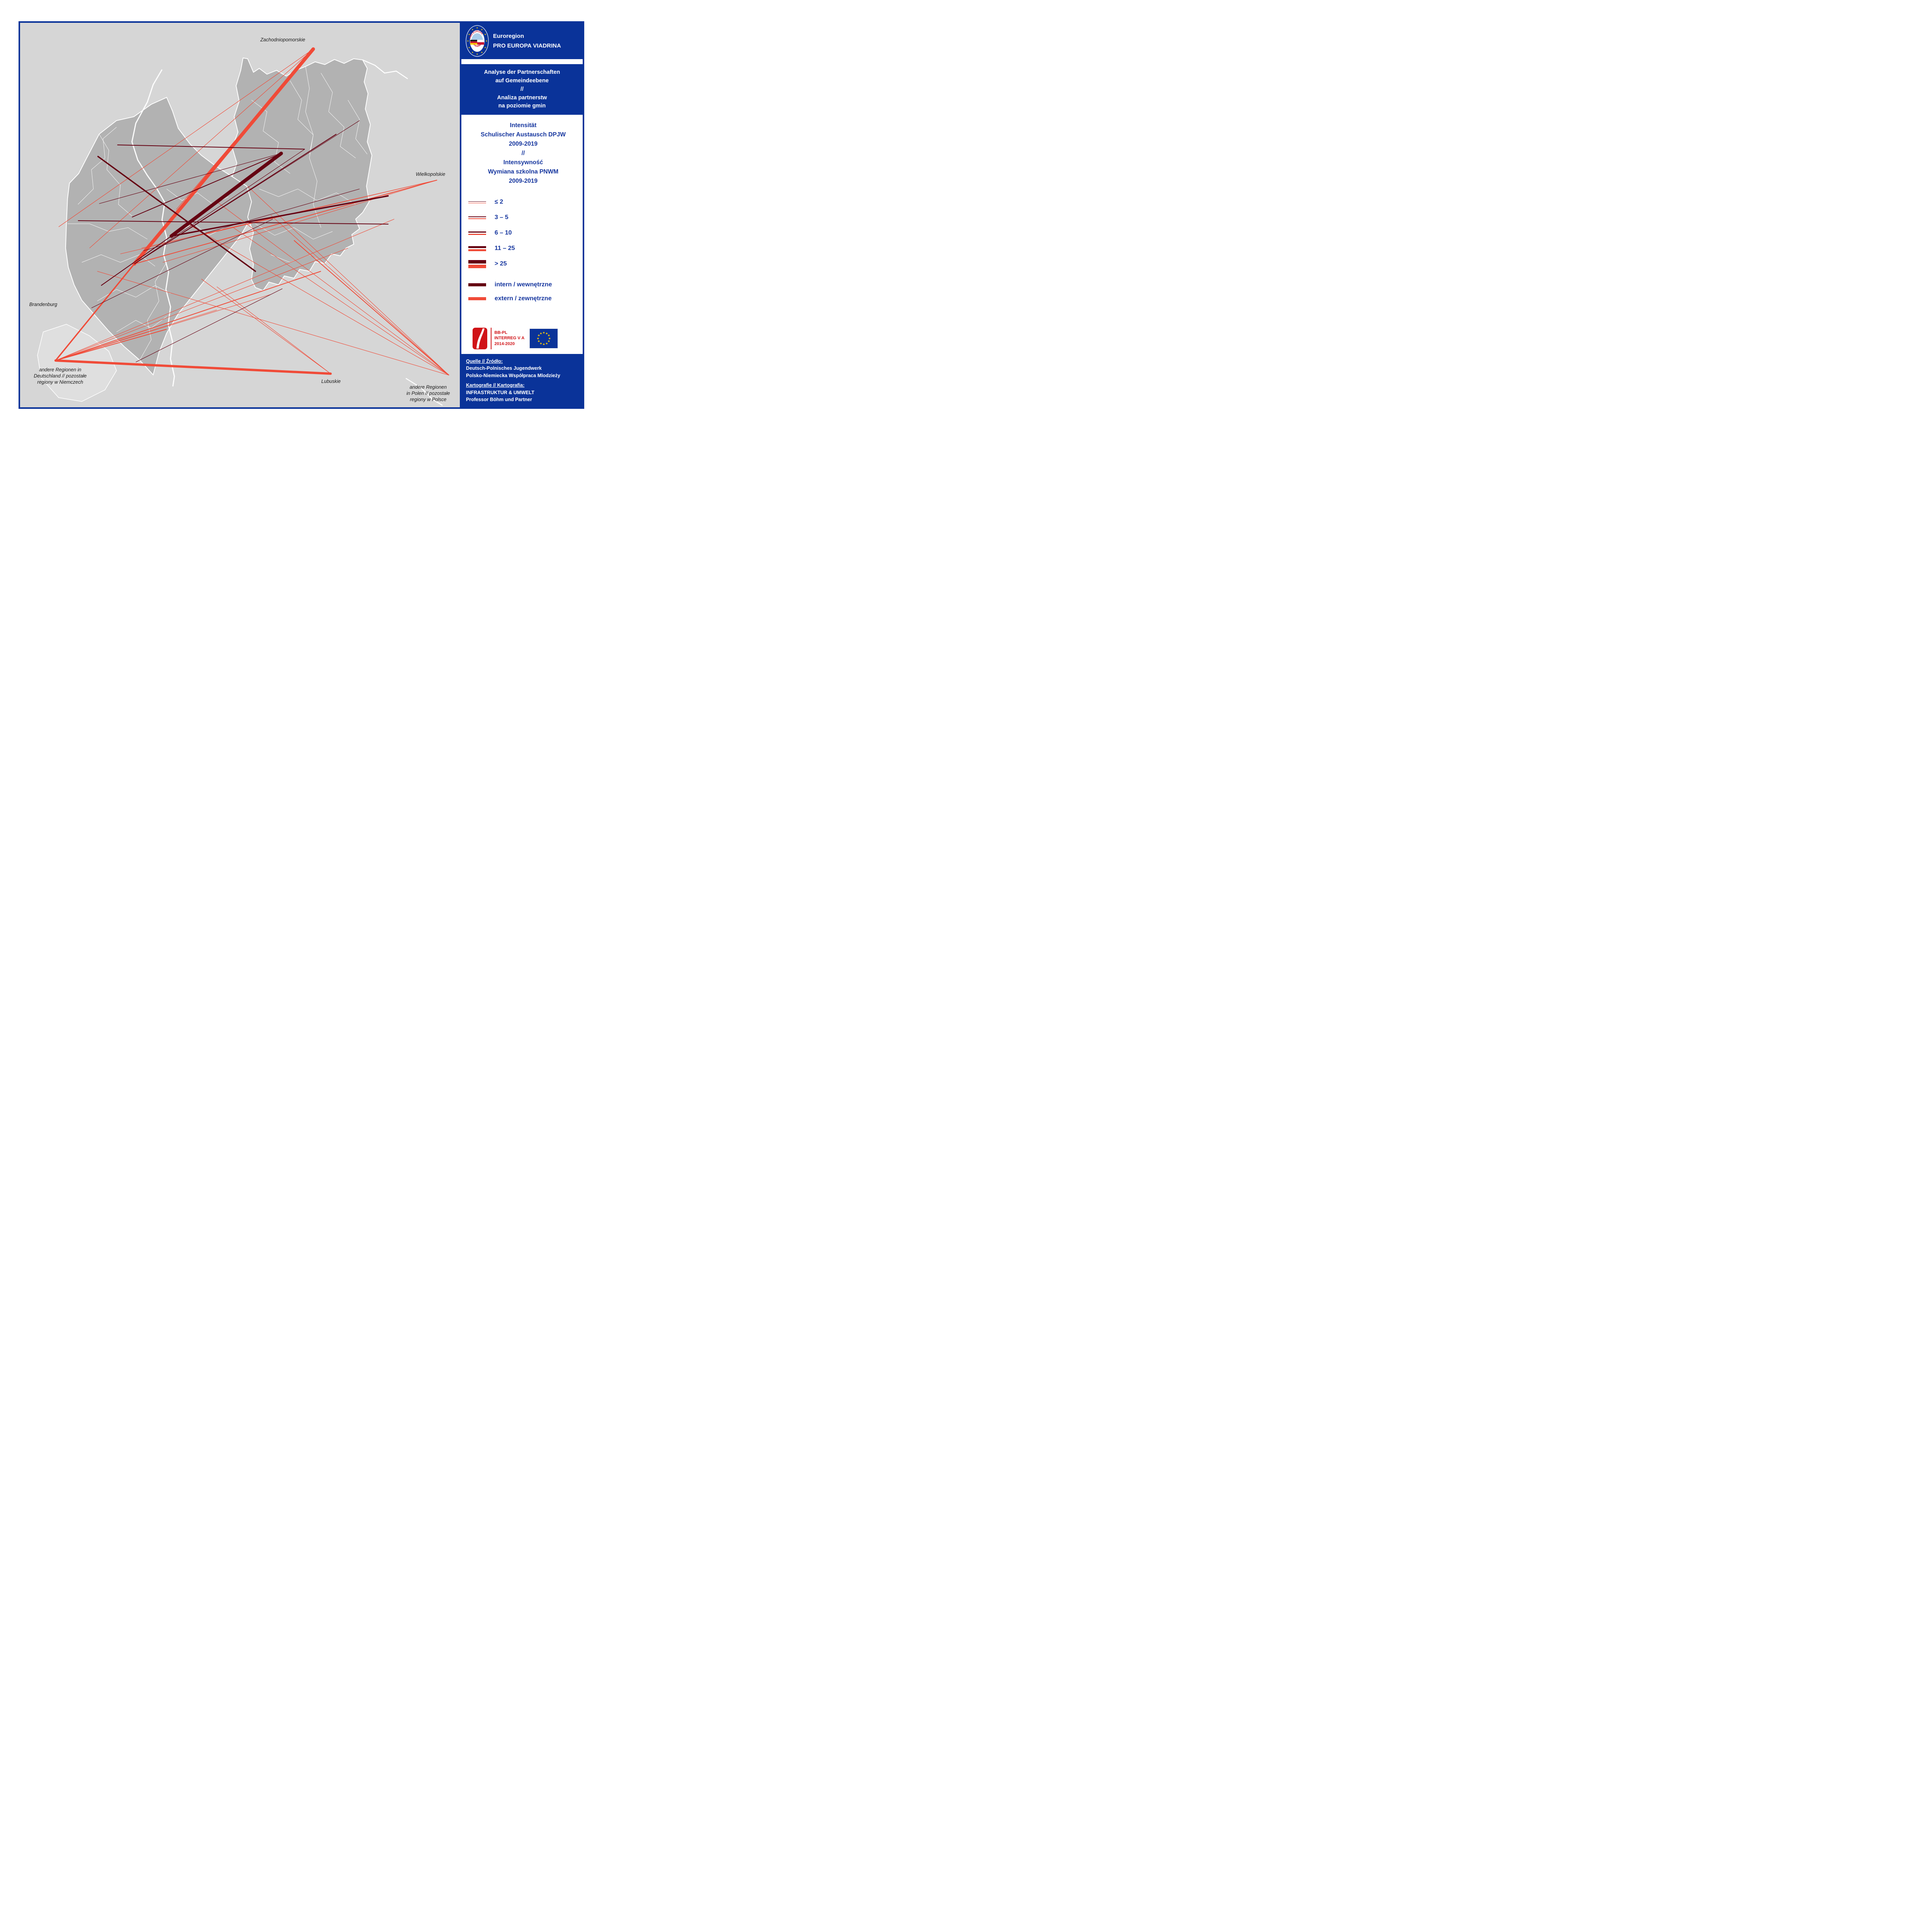 The height and width of the screenshot is (1917, 1932). I want to click on title-line: //, so click(523, 153).